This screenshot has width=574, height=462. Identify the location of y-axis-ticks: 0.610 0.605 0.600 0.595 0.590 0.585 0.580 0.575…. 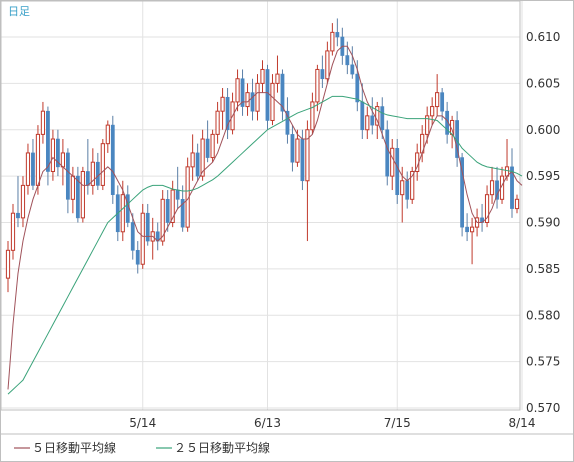
(543, 222).